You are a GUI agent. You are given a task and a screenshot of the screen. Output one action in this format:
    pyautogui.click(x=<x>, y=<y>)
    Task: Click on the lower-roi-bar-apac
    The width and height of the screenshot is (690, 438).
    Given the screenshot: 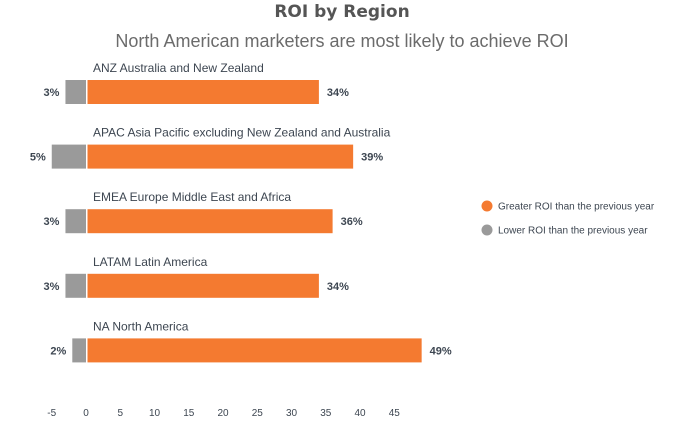 What is the action you would take?
    pyautogui.click(x=68, y=156)
    